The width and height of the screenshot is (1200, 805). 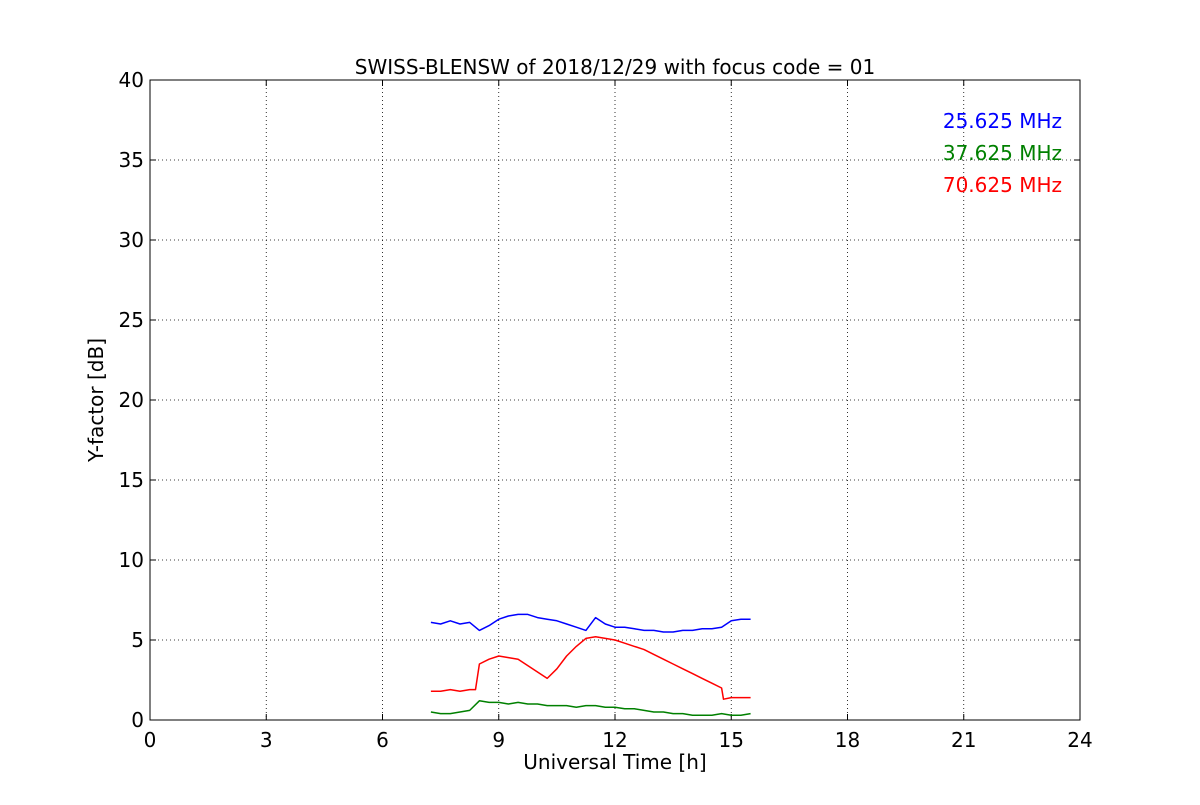 What do you see at coordinates (963, 740) in the screenshot?
I see `x-tick-label: 21` at bounding box center [963, 740].